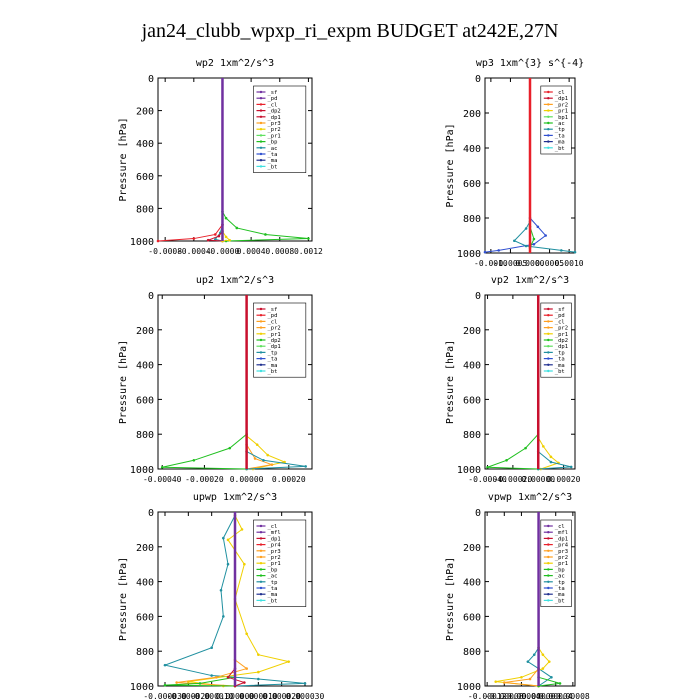  Describe the element at coordinates (491, 263) in the screenshot. I see `x-tick-label: -0.0010` at that location.